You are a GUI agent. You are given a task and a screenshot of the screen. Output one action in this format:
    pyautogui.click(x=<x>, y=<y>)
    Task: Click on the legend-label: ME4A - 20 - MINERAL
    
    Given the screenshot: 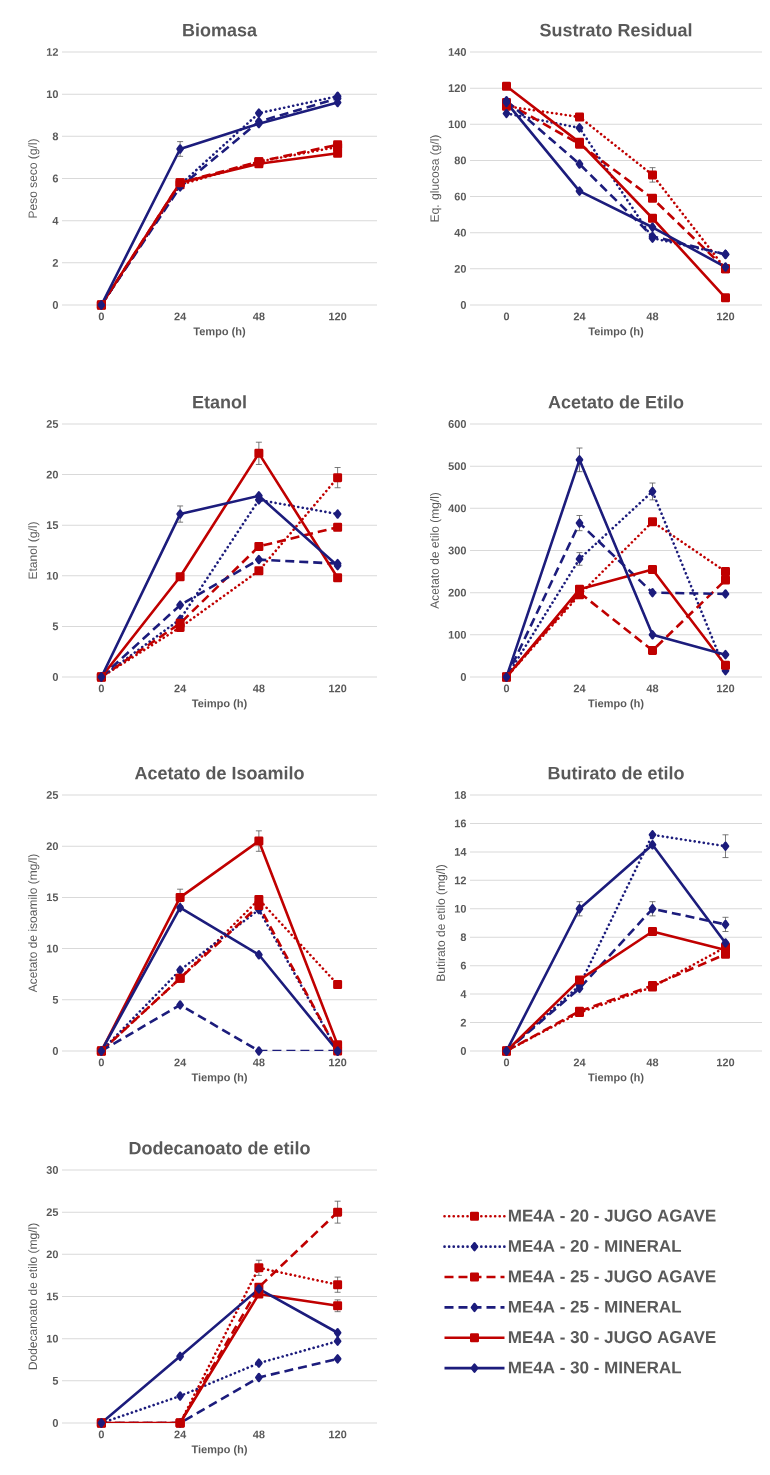 What is the action you would take?
    pyautogui.click(x=595, y=1246)
    